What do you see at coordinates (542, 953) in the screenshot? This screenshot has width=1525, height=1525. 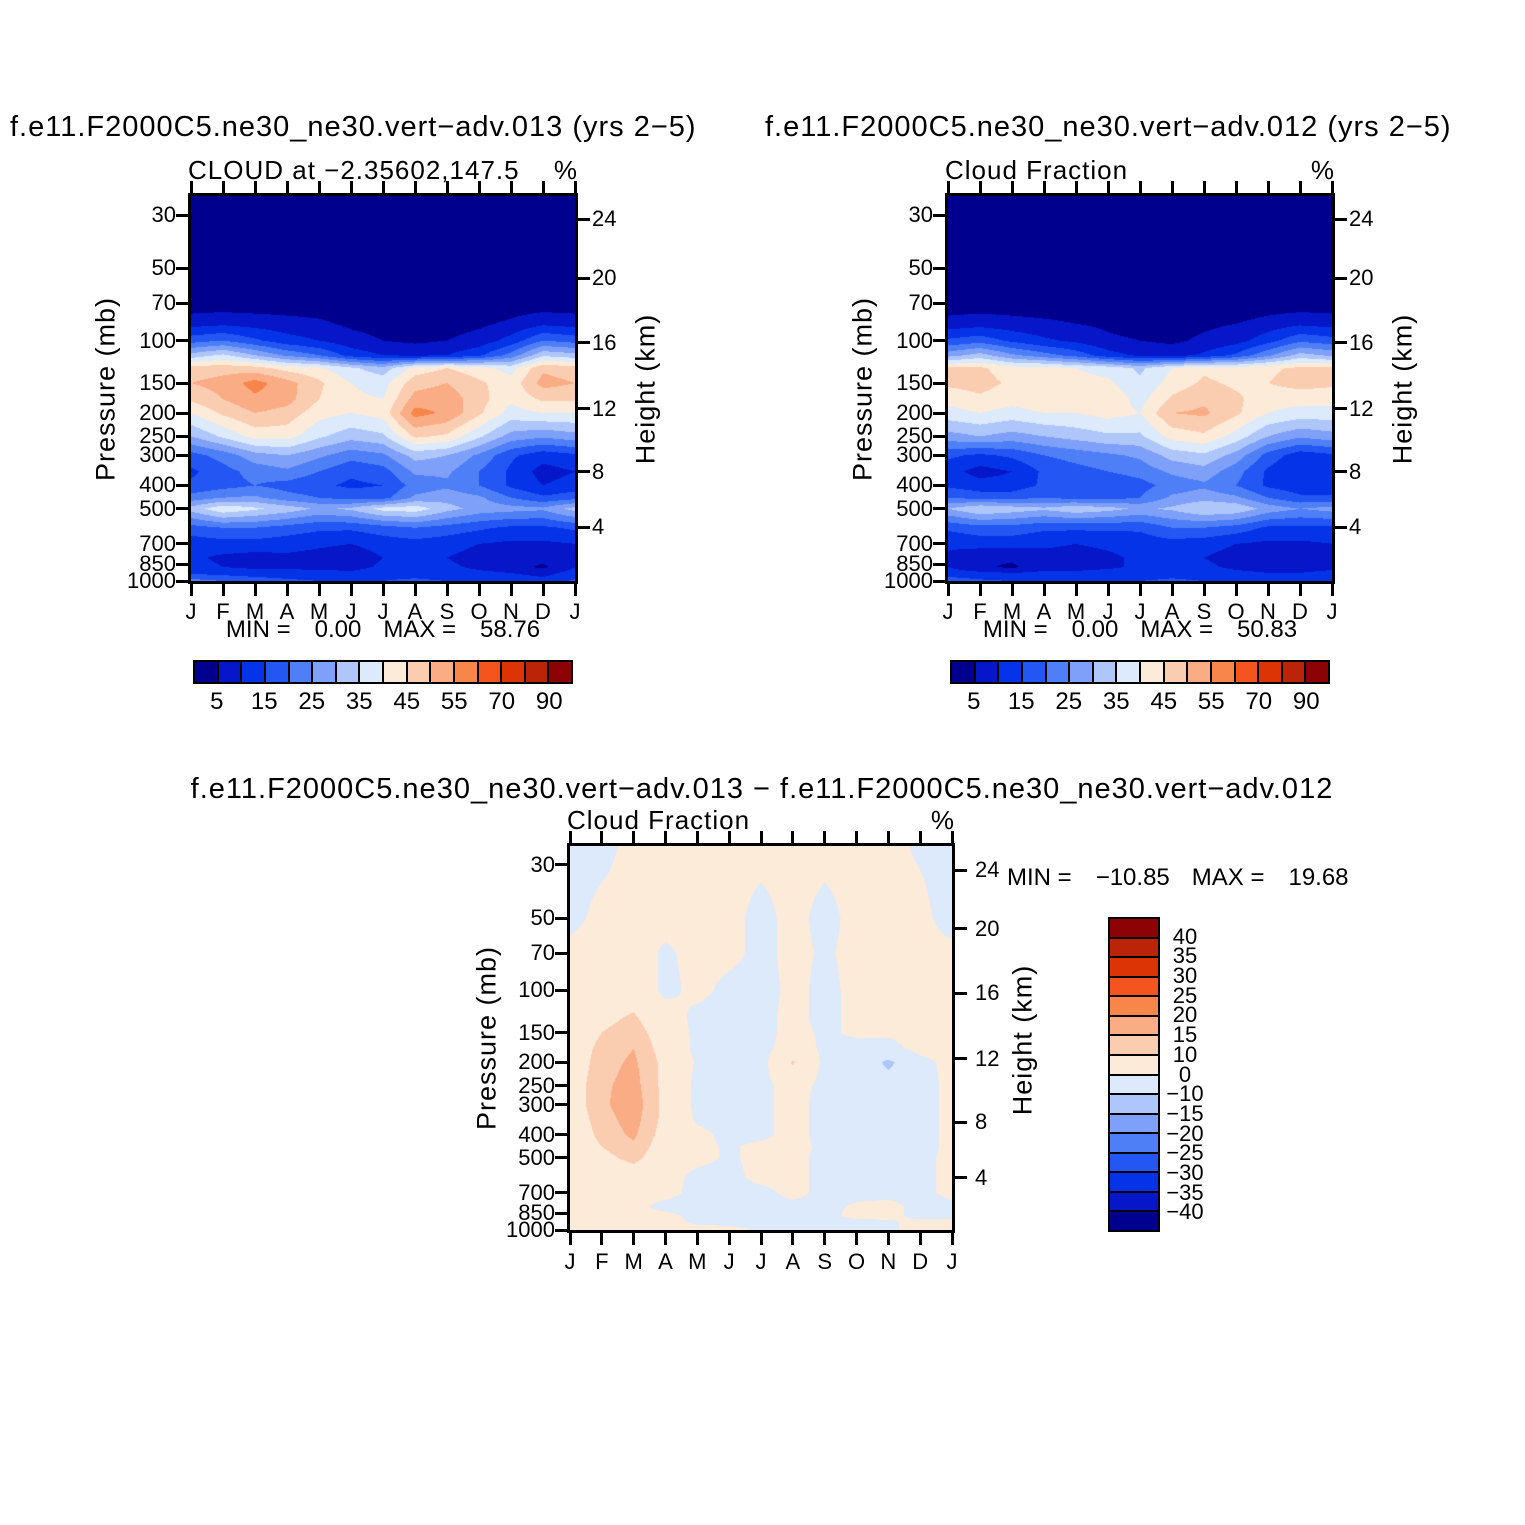 I see `pressure-tick-label: 70` at bounding box center [542, 953].